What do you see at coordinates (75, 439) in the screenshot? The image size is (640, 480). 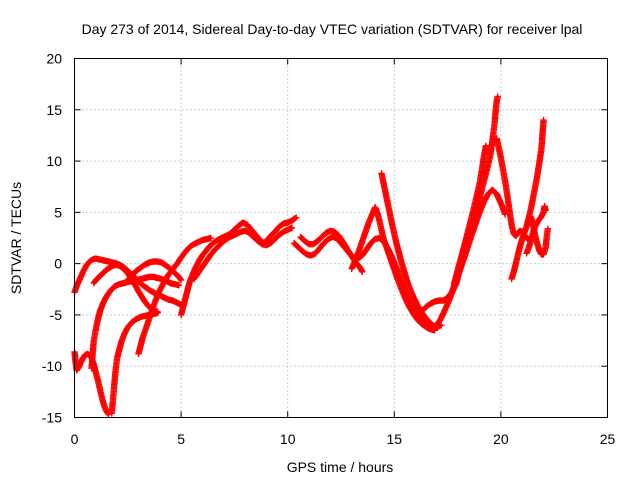 I see `x-tick-label: 0` at bounding box center [75, 439].